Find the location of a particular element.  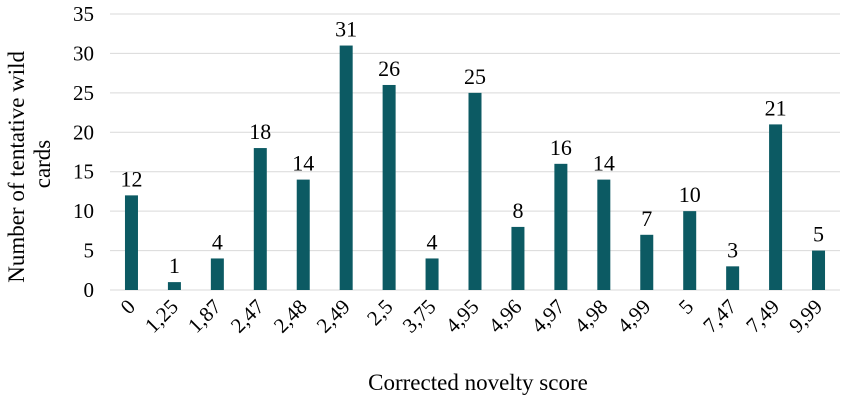

x-tick-label: 4,97 is located at coordinates (547, 316).